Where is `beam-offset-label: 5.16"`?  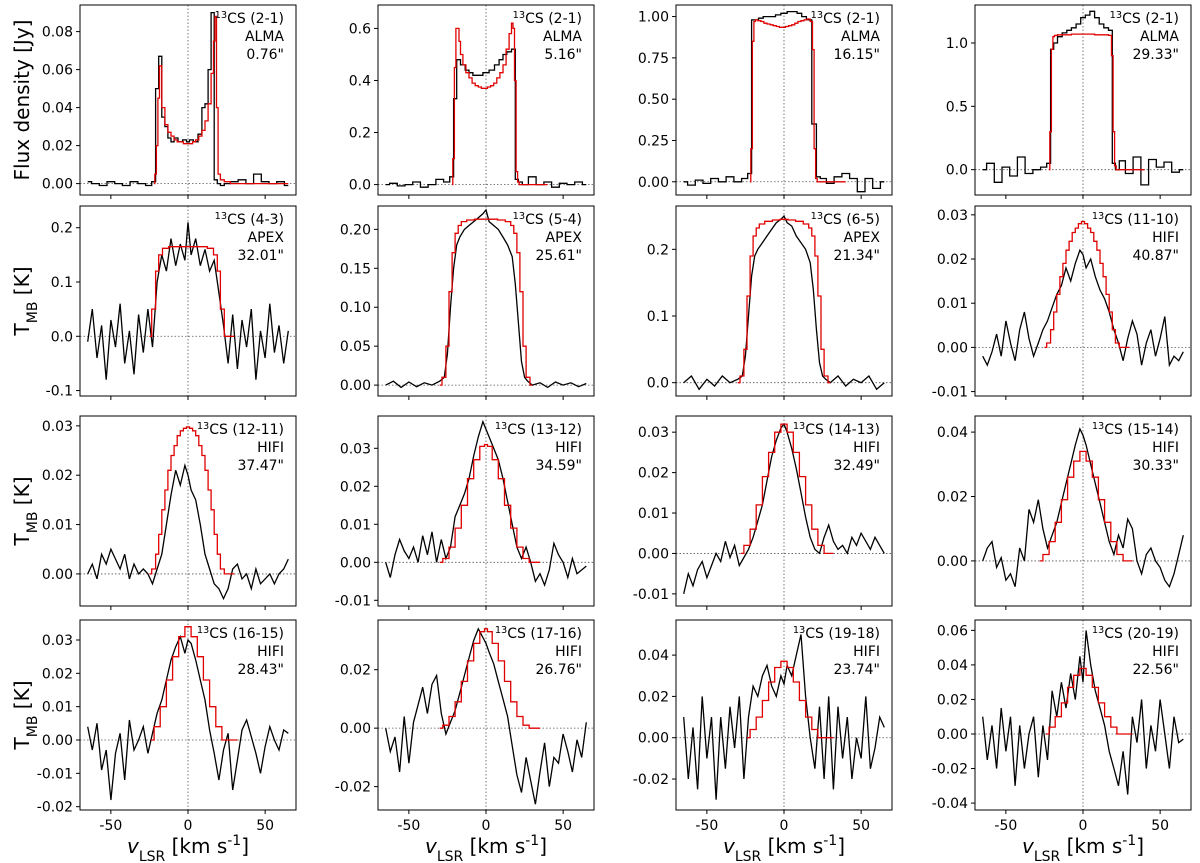 beam-offset-label: 5.16" is located at coordinates (563, 55).